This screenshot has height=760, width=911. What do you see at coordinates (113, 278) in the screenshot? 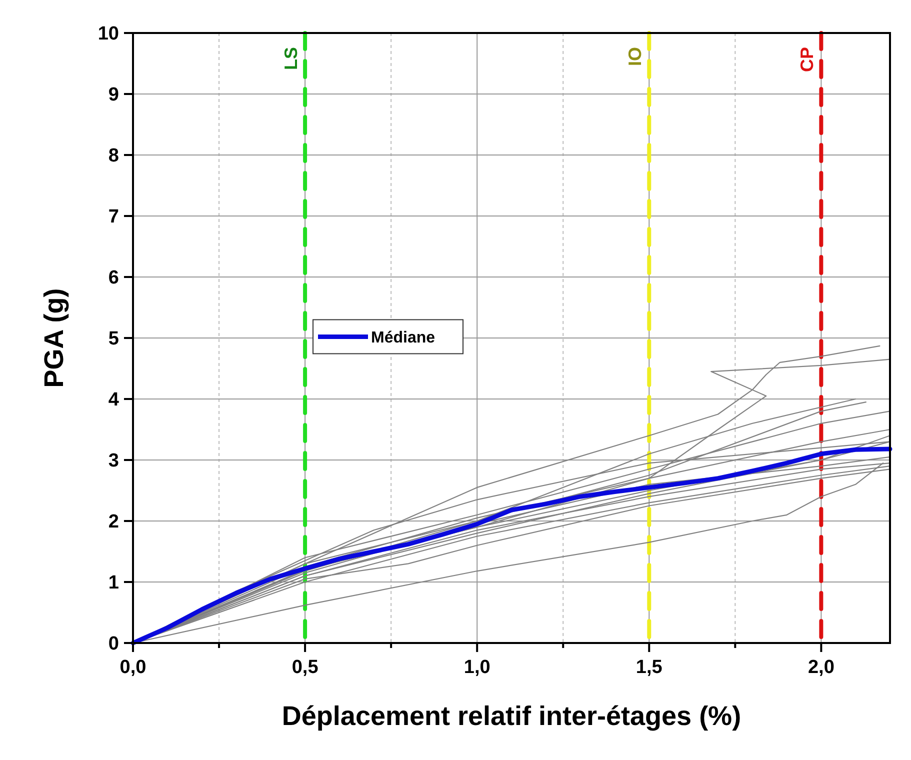
I see `y-tick-label: 6` at bounding box center [113, 278].